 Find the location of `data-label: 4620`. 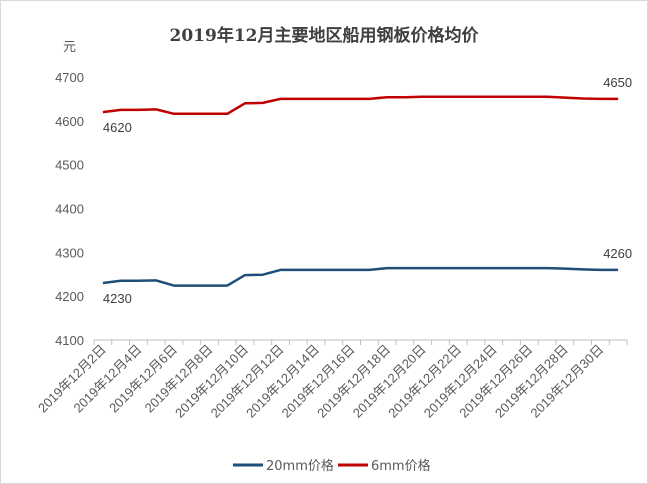

data-label: 4620 is located at coordinates (117, 127).